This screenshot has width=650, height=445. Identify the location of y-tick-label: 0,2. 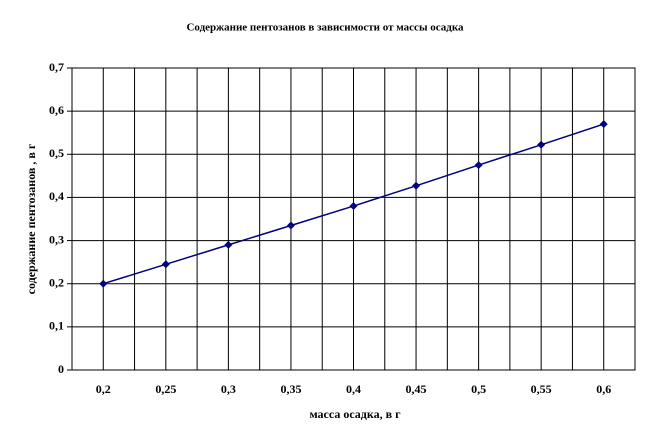
(56, 282).